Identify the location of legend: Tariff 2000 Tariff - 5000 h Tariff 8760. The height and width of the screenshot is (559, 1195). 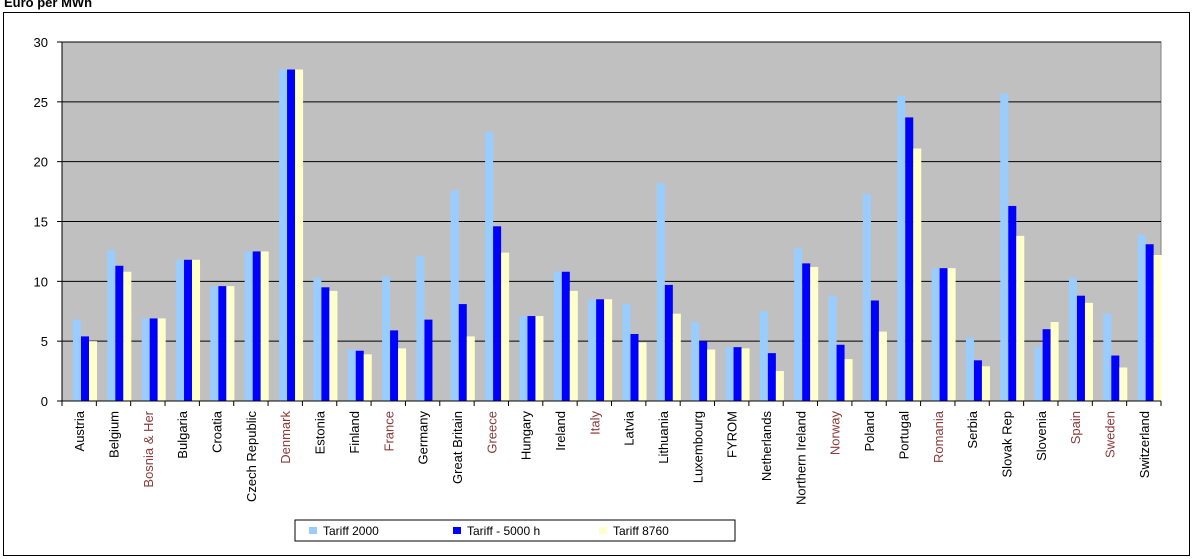
(515, 530).